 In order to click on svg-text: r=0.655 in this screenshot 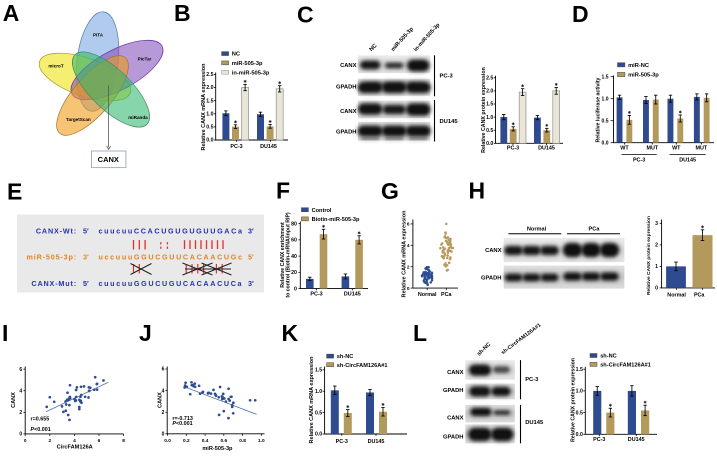, I will do `click(40, 419)`.